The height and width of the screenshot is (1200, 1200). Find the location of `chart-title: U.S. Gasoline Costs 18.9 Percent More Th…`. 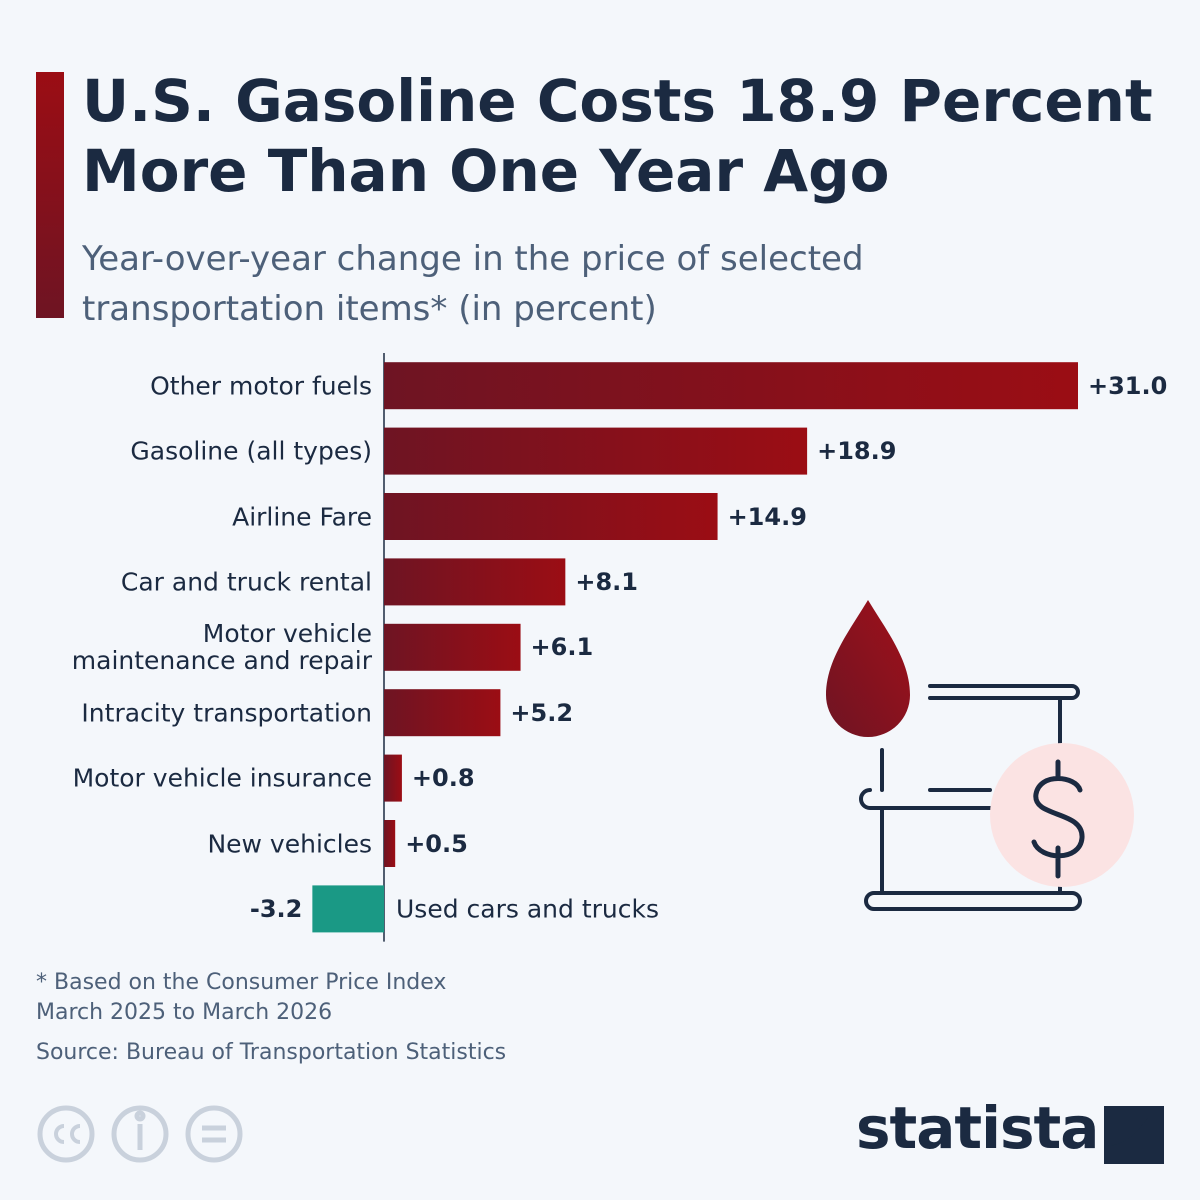

chart-title: U.S. Gasoline Costs 18.9 Percent More Th… is located at coordinates (617, 136).